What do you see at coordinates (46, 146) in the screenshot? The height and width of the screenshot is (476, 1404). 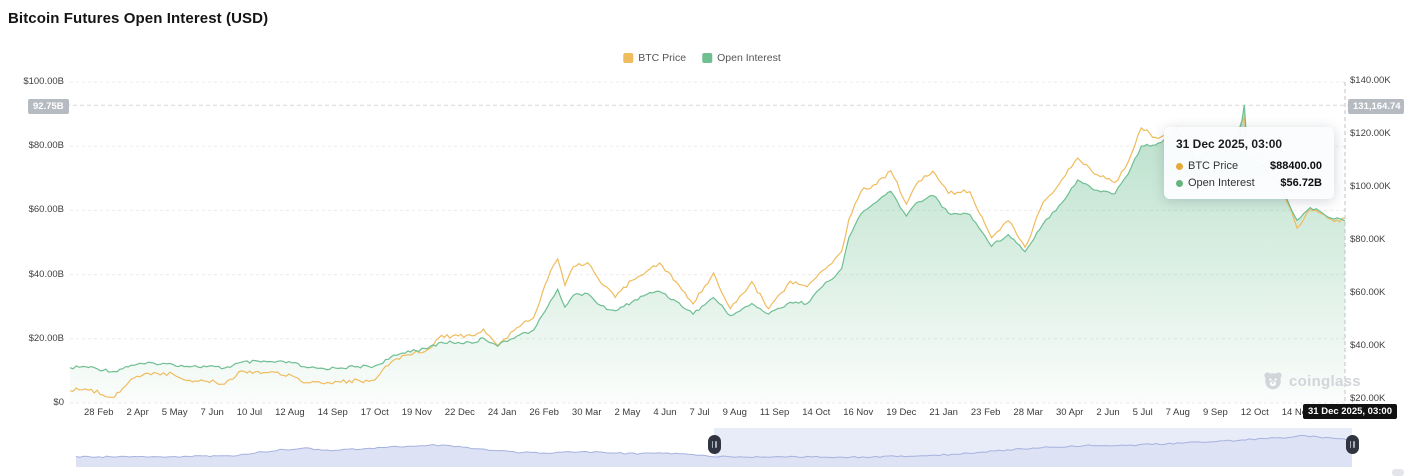 I see `left-y-axis-label: $80.00B` at bounding box center [46, 146].